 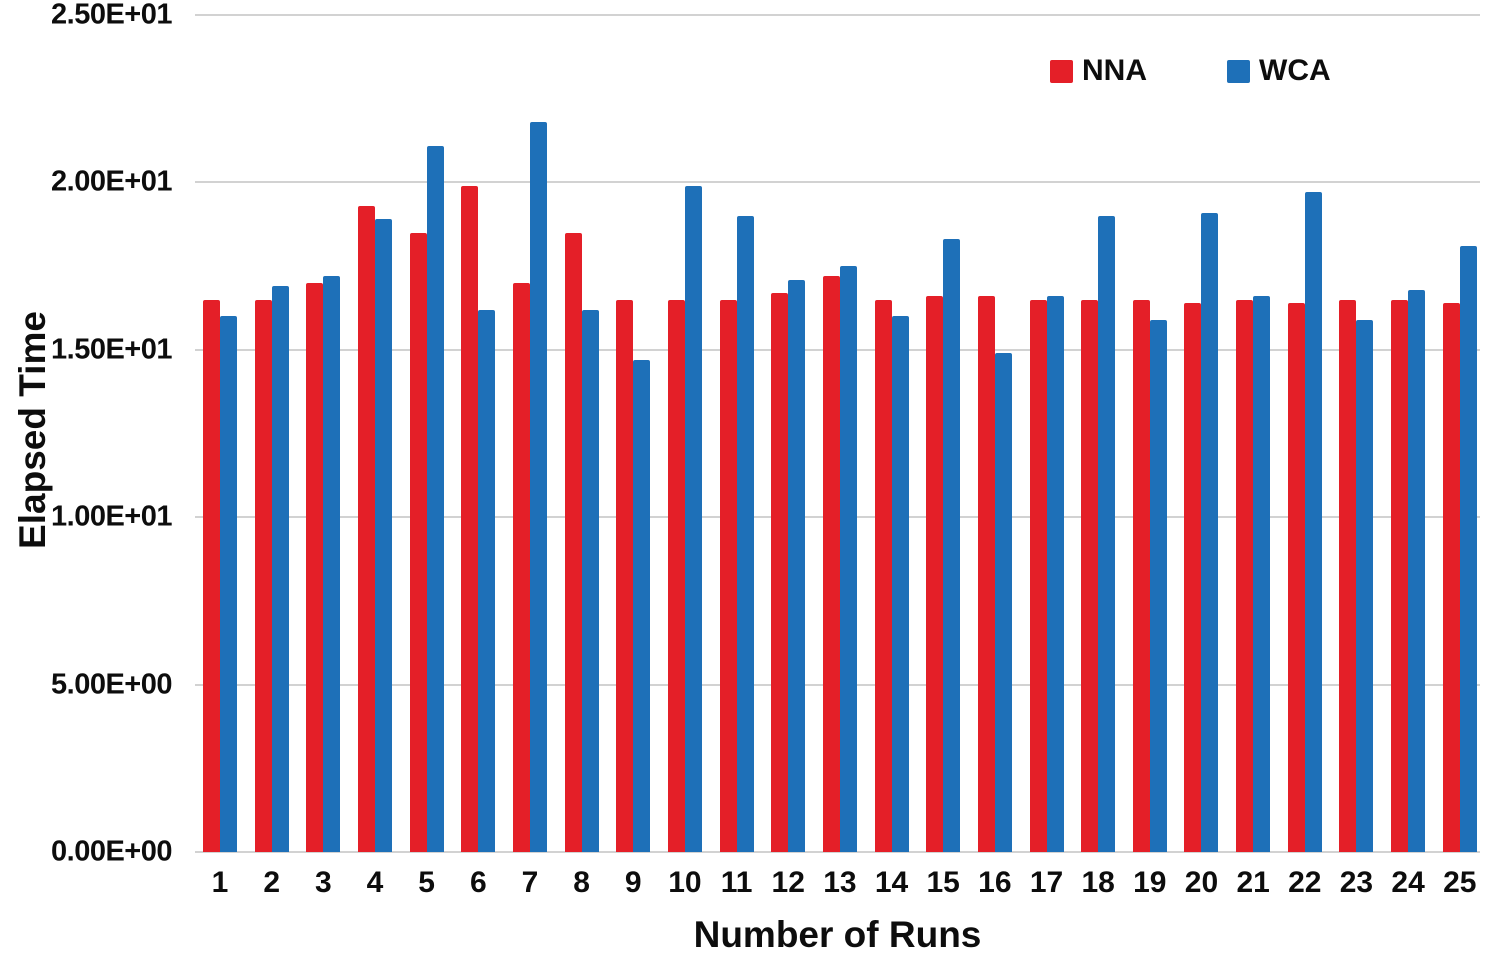 I want to click on x-tick-label: 10, so click(x=685, y=882).